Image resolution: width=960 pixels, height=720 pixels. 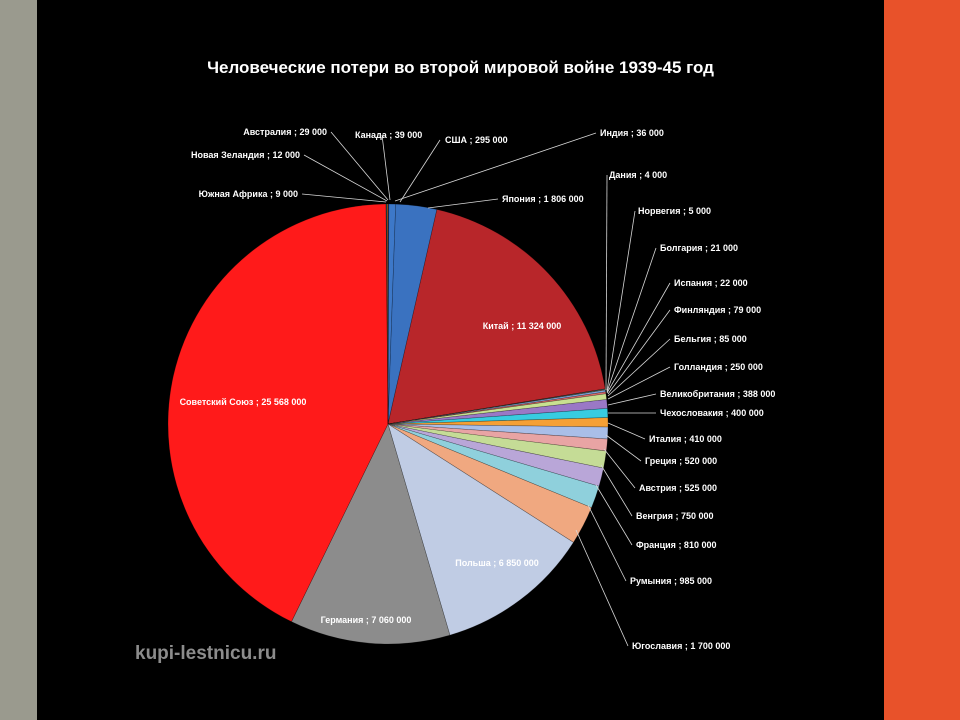 What do you see at coordinates (718, 367) in the screenshot?
I see `data-label-11: Голландия ; 250 000` at bounding box center [718, 367].